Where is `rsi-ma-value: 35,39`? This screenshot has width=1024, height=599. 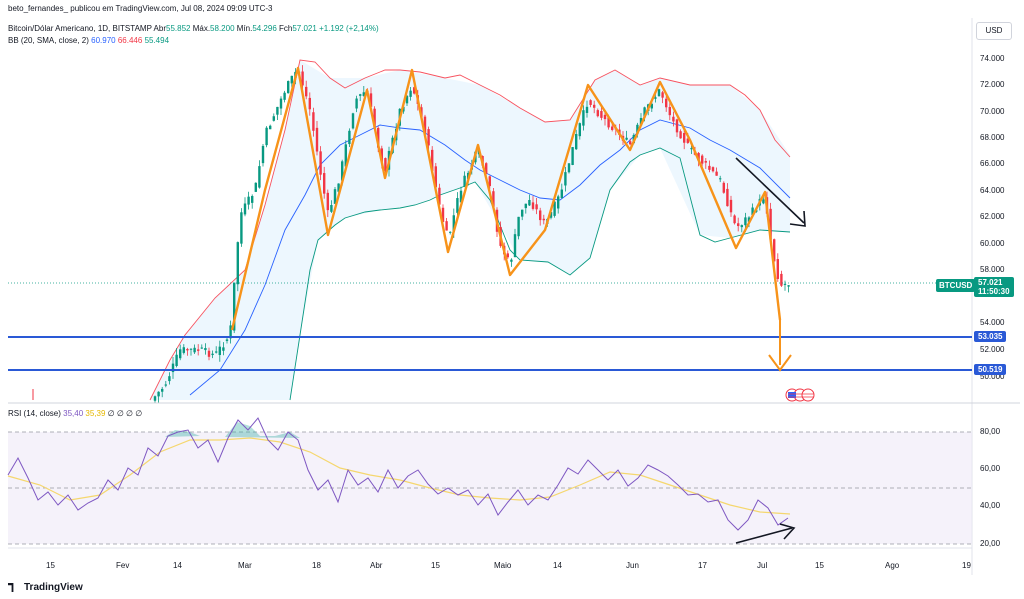 rsi-ma-value: 35,39 is located at coordinates (95, 413).